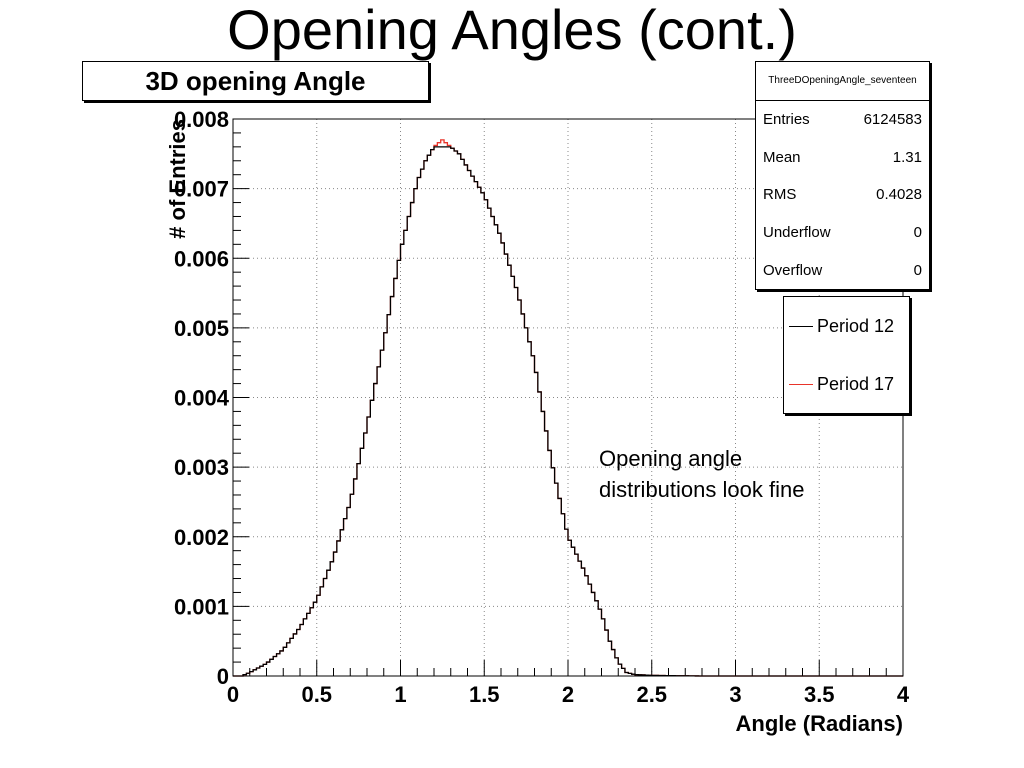 This screenshot has width=1024, height=768. What do you see at coordinates (201, 258) in the screenshot?
I see `y-tick-label: 0.006` at bounding box center [201, 258].